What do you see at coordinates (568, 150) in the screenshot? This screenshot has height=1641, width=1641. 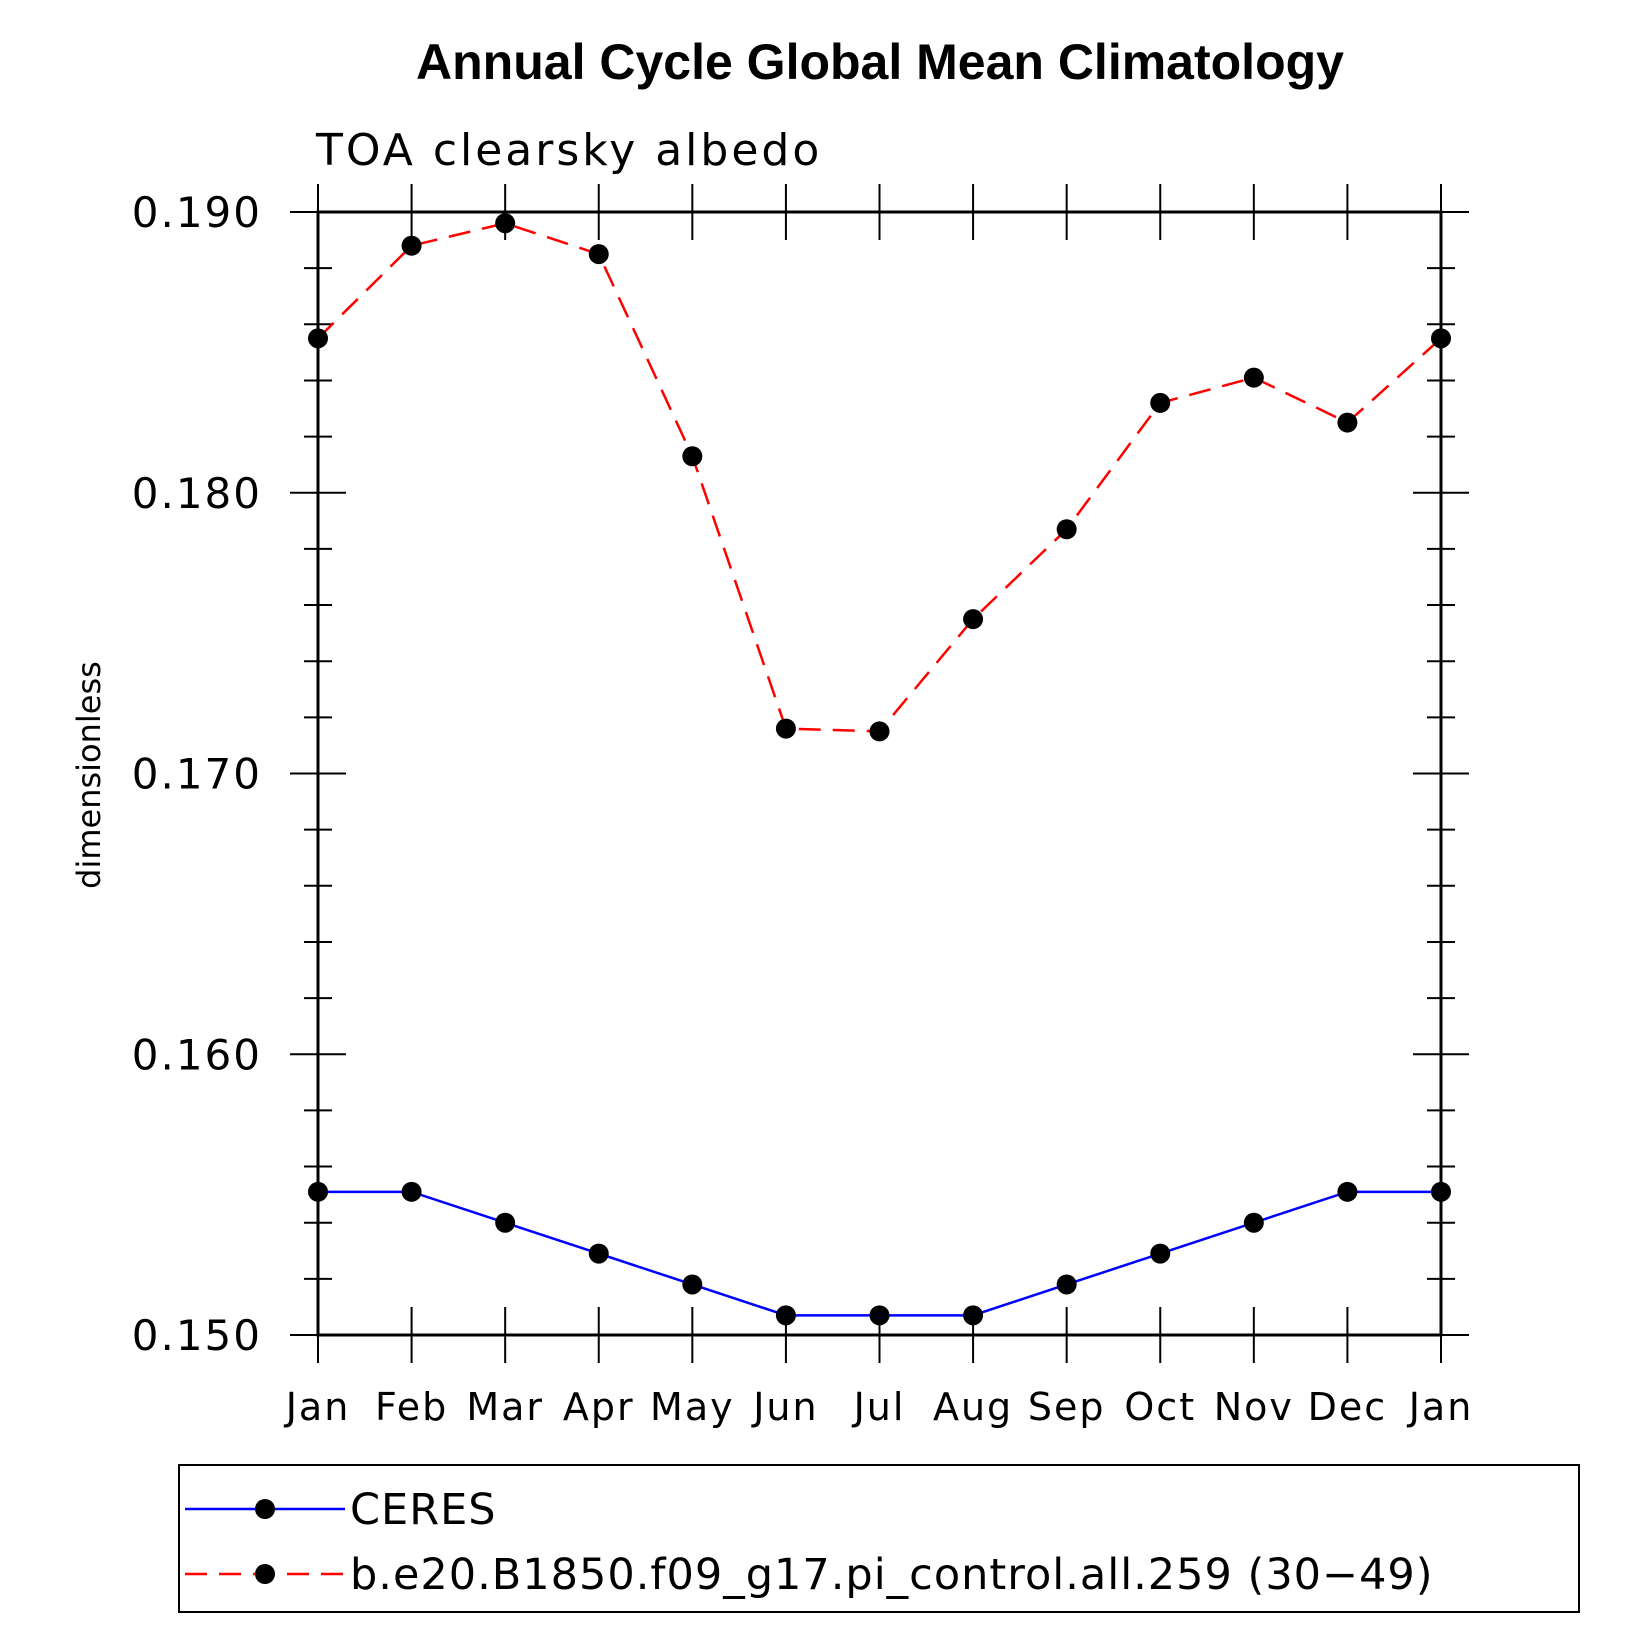 I see `chart-subtitle: TOA clearsky albedo` at bounding box center [568, 150].